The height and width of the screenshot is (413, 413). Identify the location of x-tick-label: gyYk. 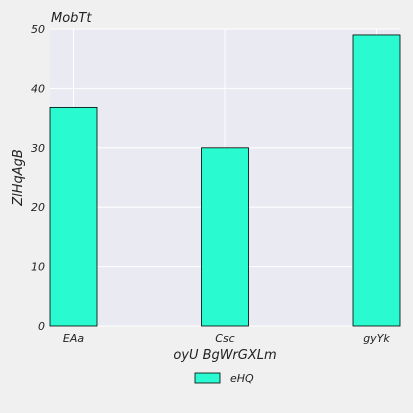
(376, 338).